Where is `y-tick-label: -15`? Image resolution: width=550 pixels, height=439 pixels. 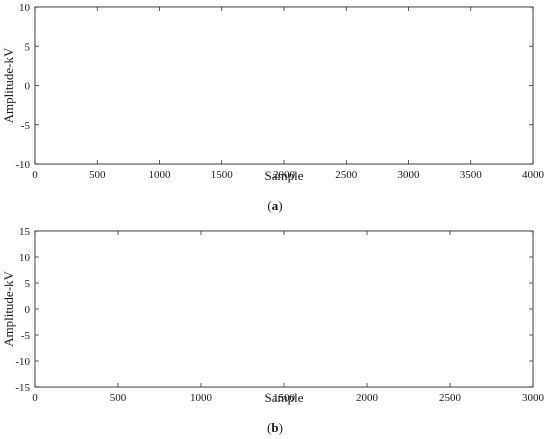
y-tick-label: -15 is located at coordinates (22, 388).